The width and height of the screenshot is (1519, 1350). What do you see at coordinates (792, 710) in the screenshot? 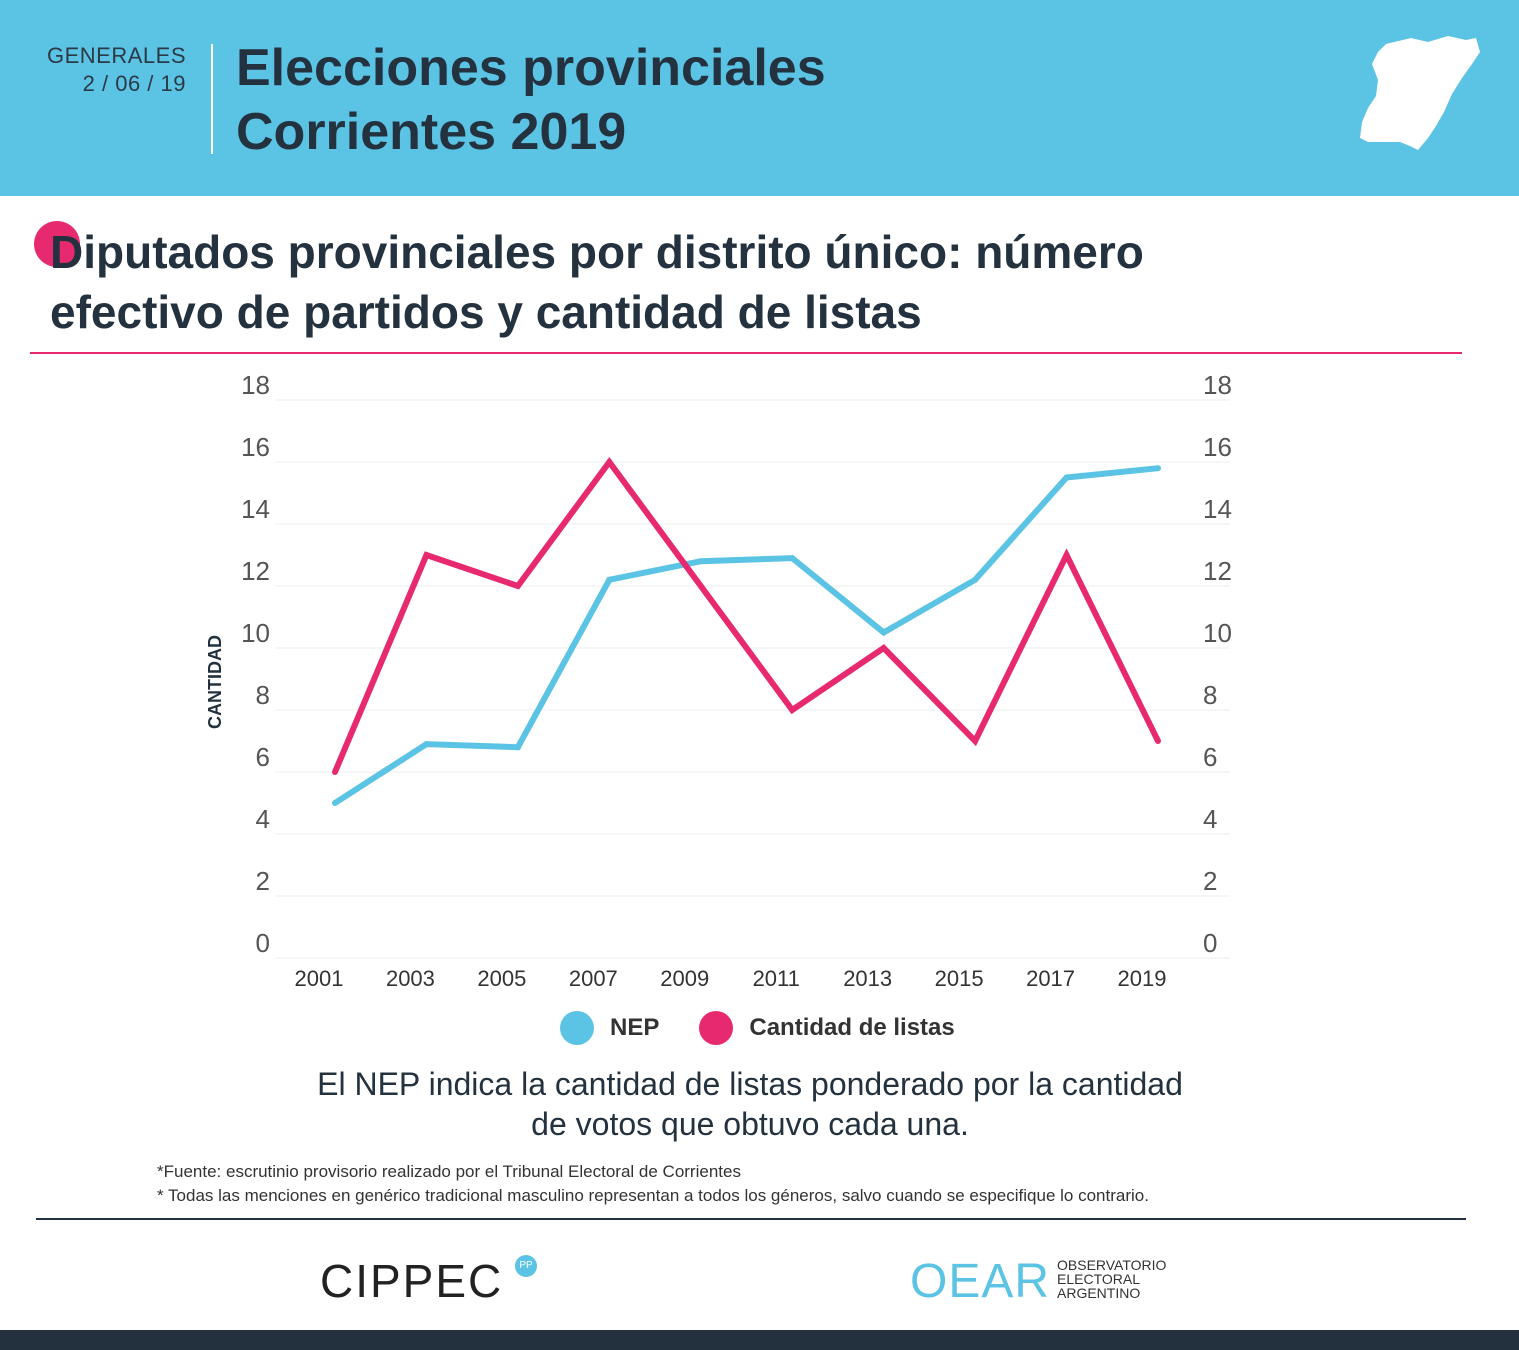
I see `point-cantidad-de-listas-2011` at bounding box center [792, 710].